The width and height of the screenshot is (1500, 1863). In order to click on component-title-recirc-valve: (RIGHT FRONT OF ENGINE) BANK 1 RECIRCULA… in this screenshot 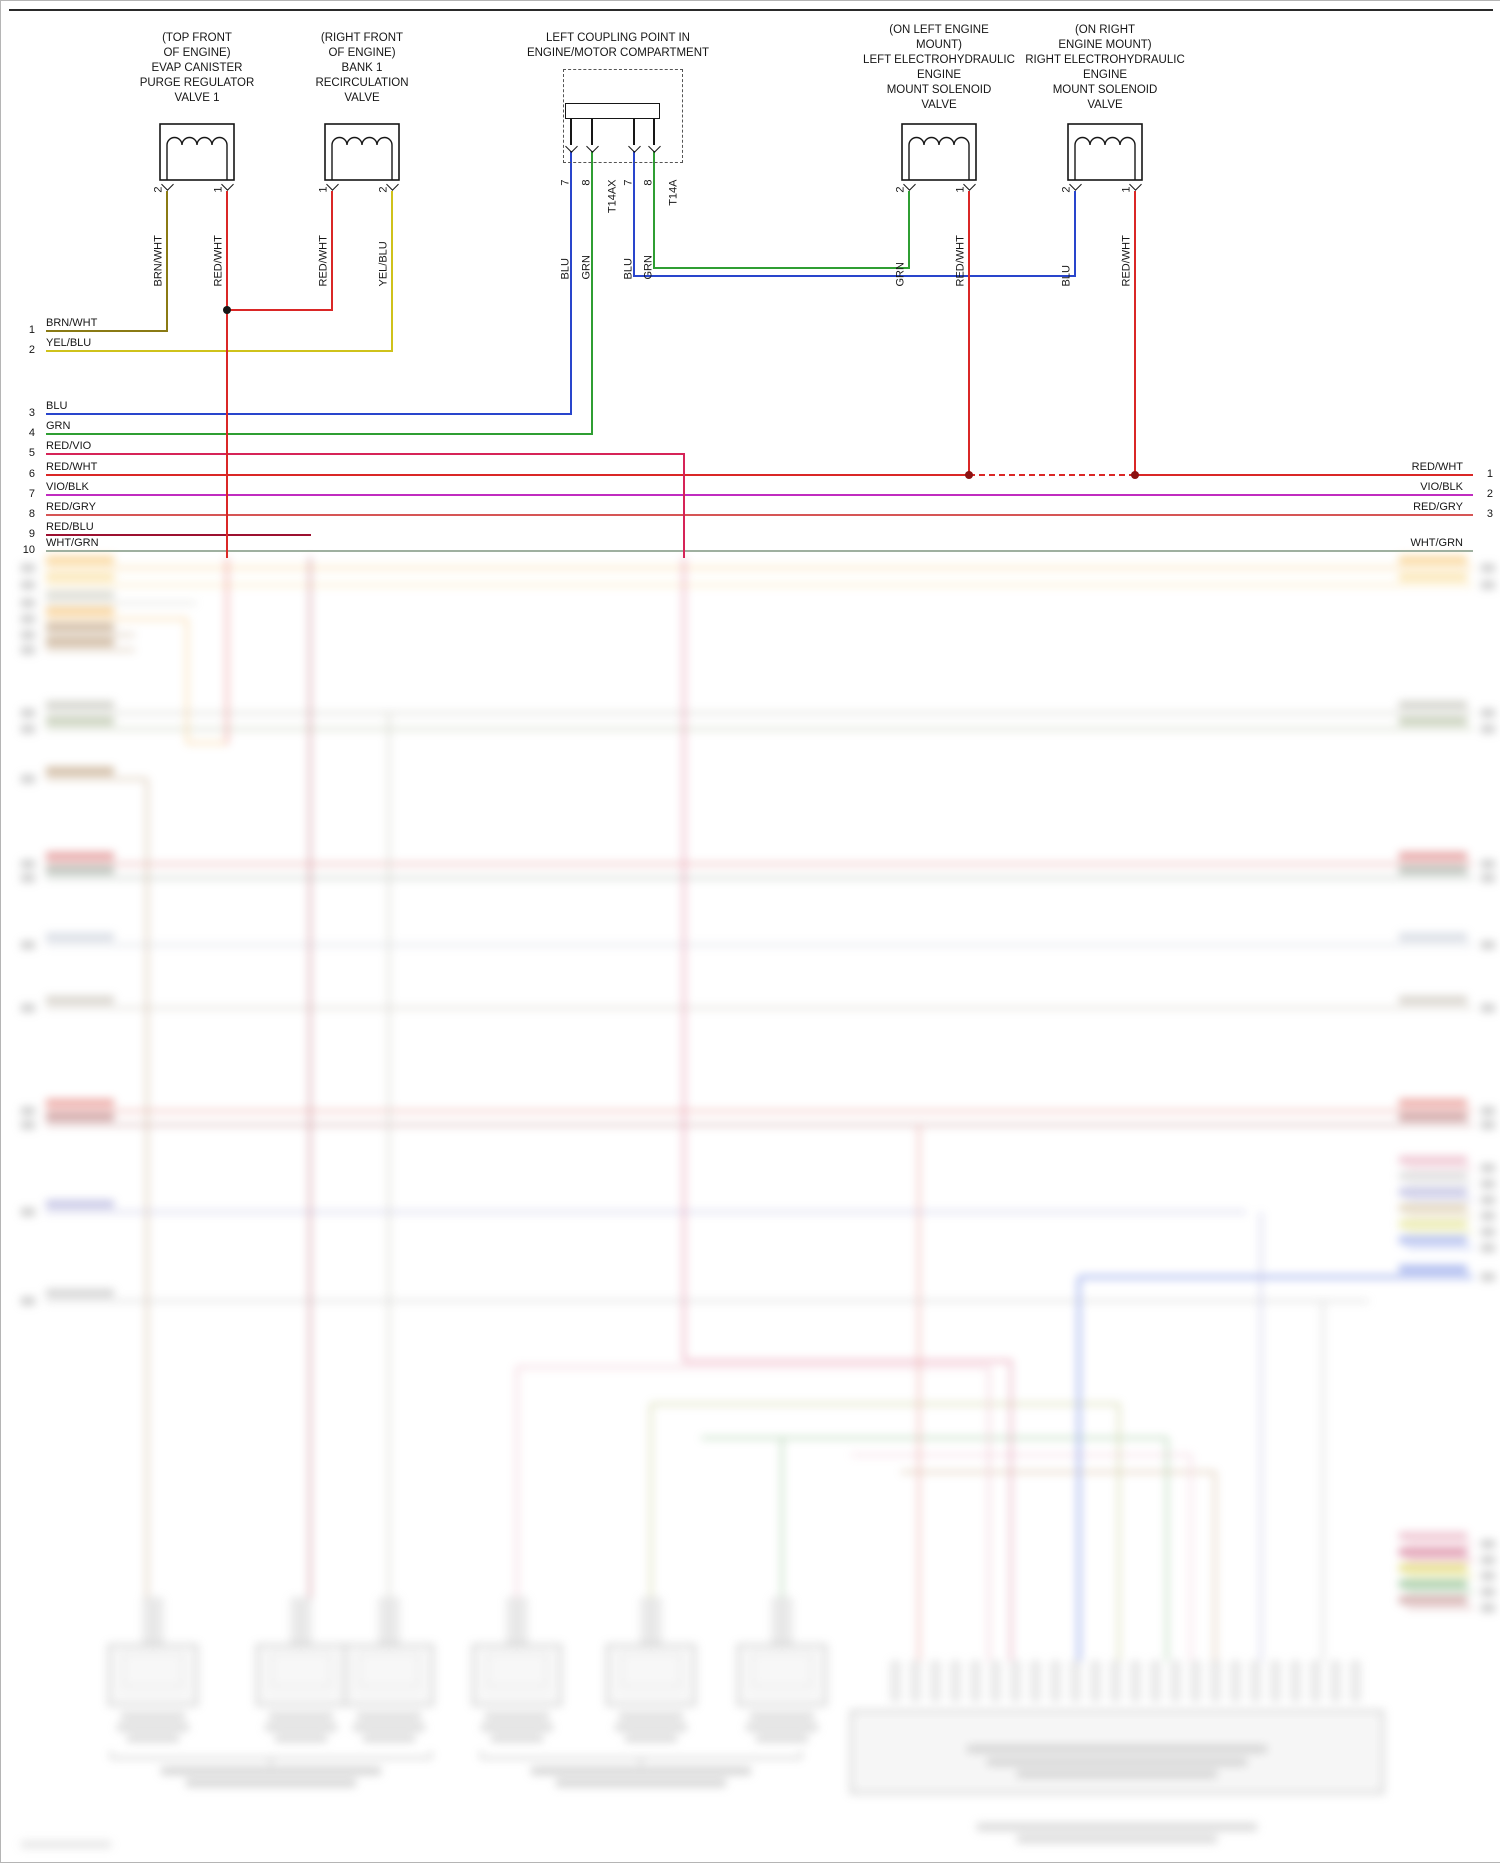, I will do `click(362, 68)`.